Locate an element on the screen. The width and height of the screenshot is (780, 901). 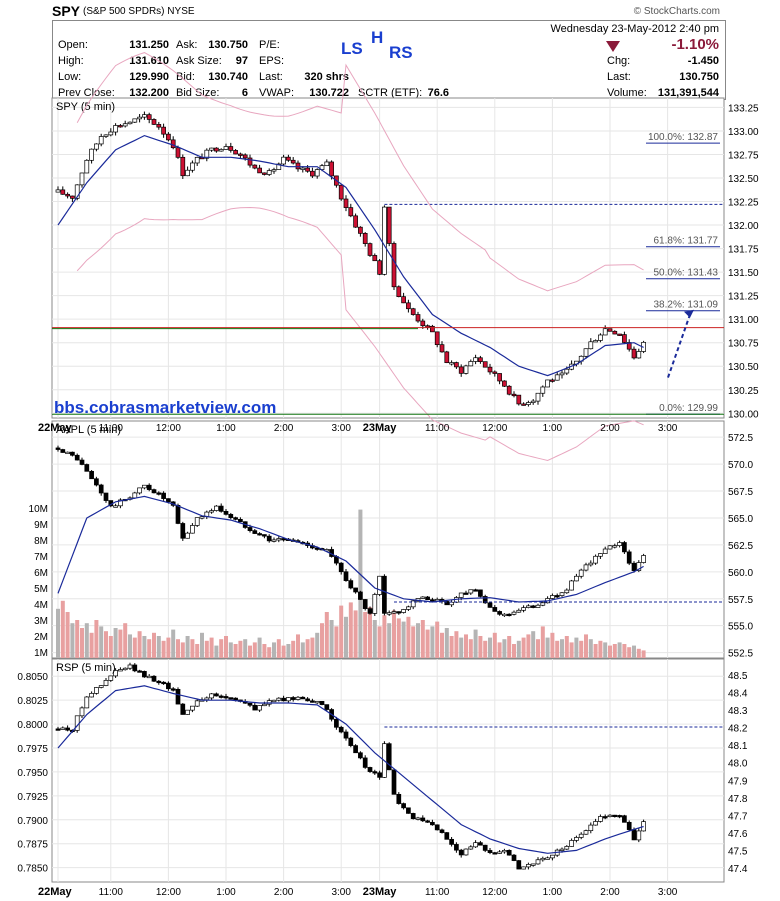
percent-change: -1.10% is located at coordinates (695, 44).